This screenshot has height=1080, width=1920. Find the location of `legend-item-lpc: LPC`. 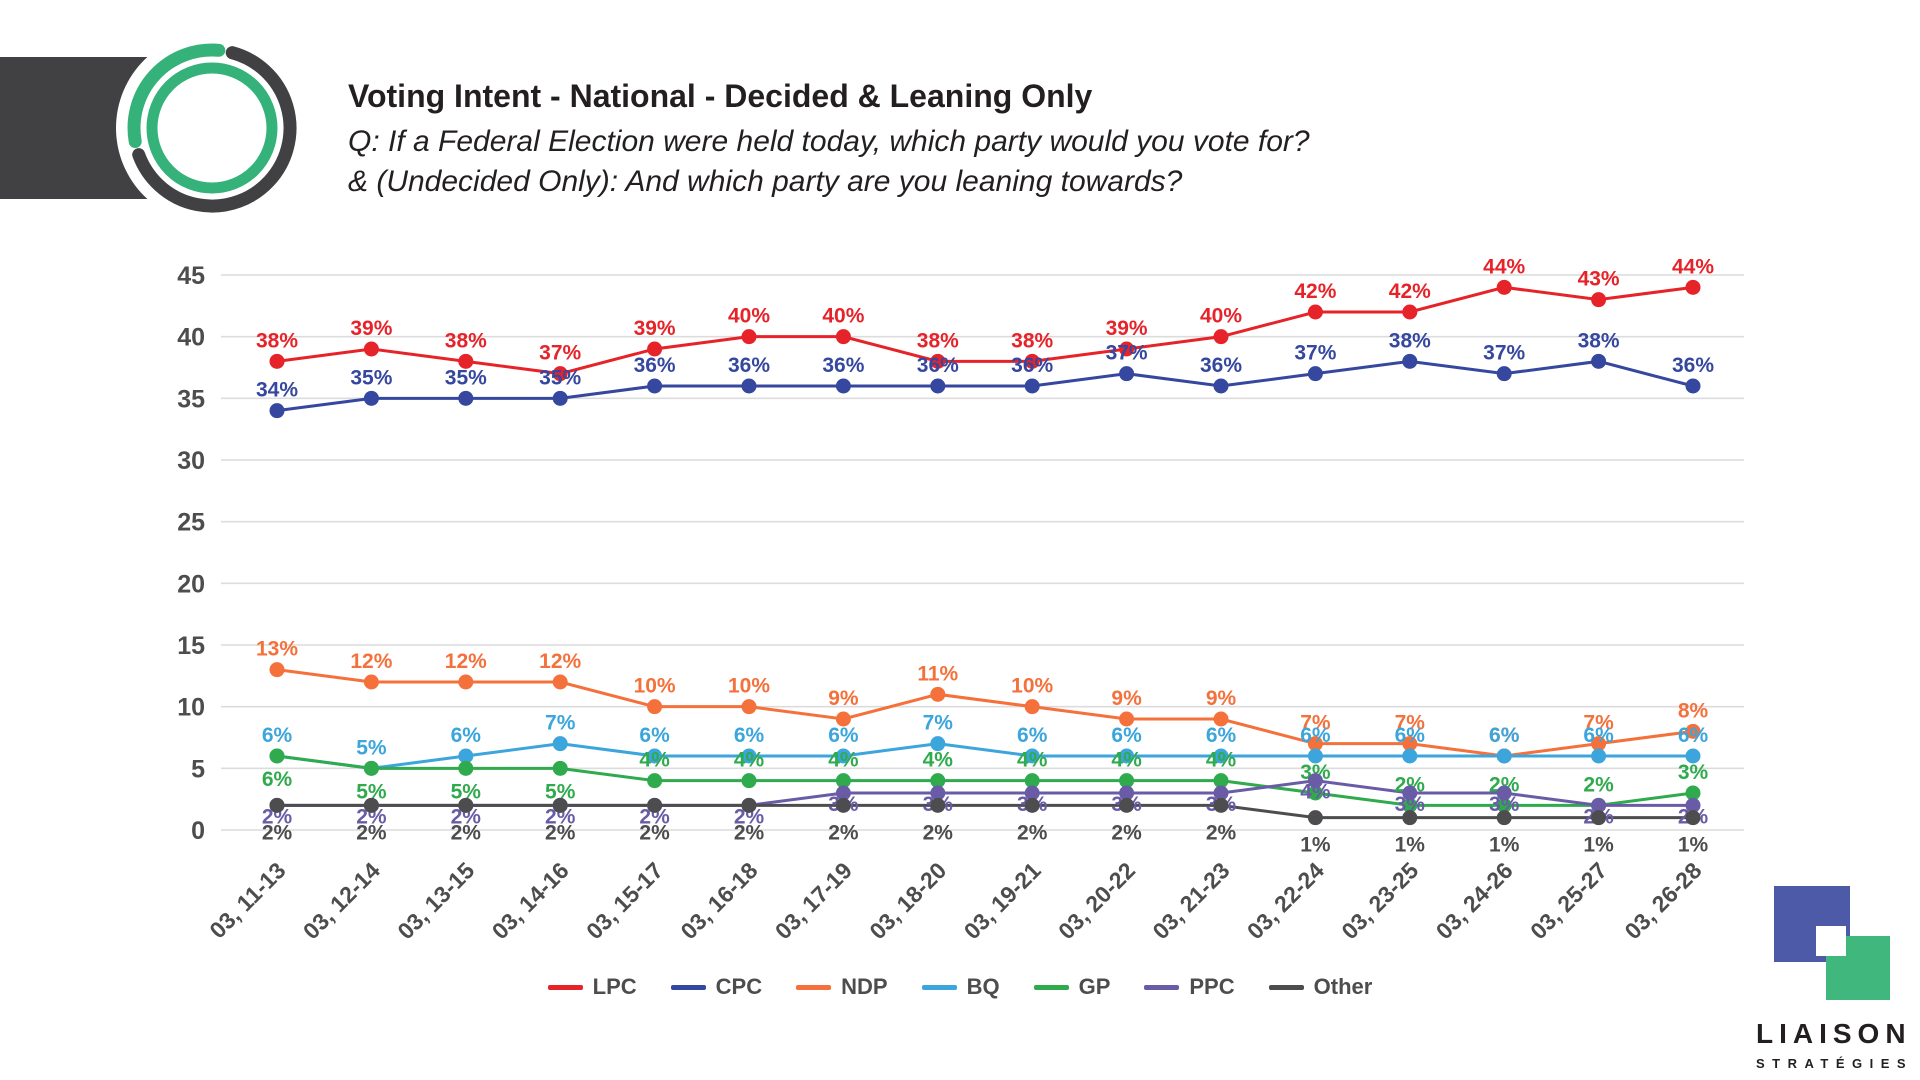

legend-item-lpc: LPC is located at coordinates (592, 987).